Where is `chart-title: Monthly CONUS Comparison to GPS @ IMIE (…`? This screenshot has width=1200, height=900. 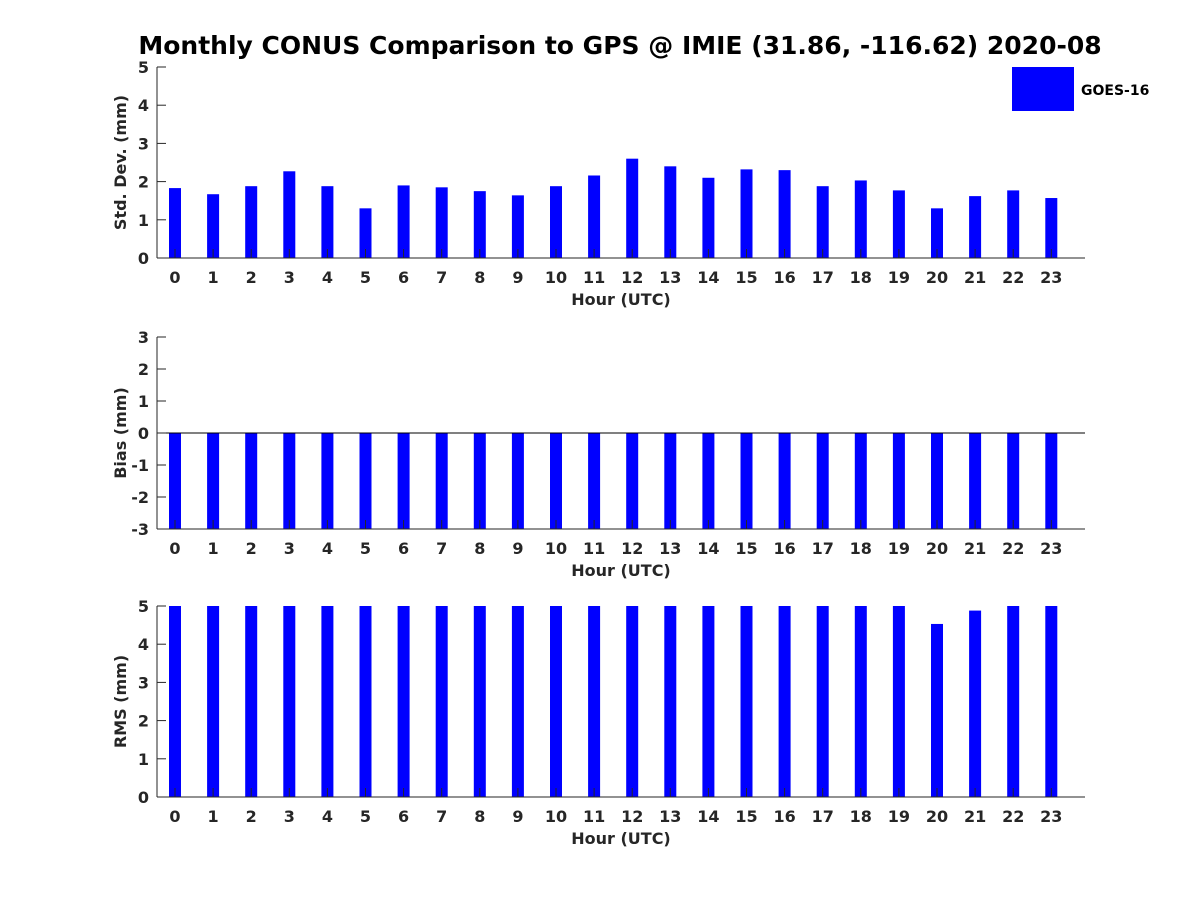 chart-title: Monthly CONUS Comparison to GPS @ IMIE (… is located at coordinates (619, 45).